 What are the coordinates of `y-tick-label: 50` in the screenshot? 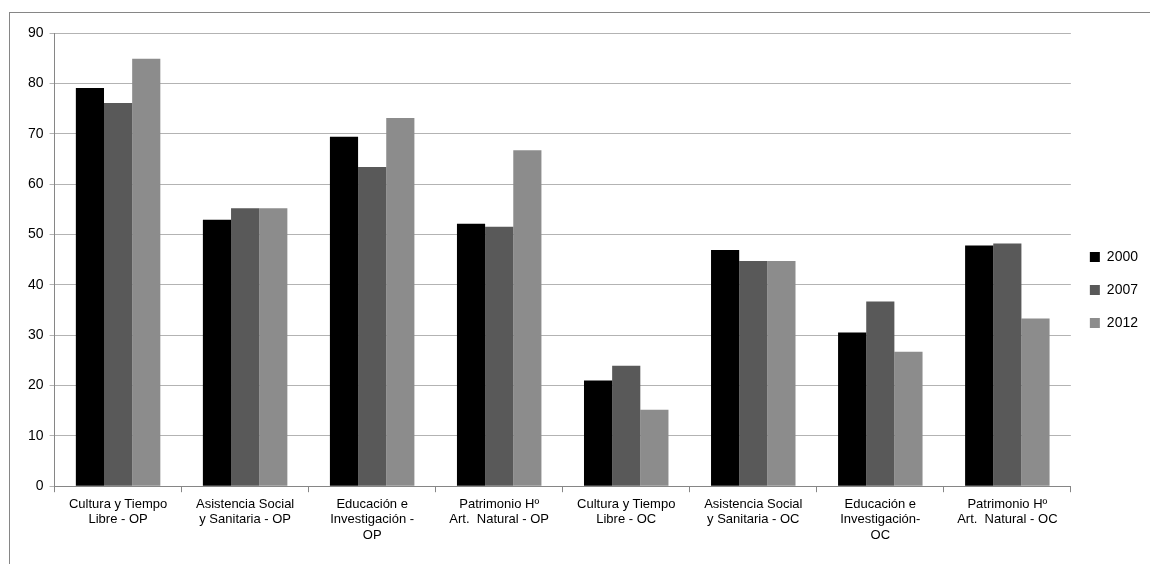 It's located at (35, 233).